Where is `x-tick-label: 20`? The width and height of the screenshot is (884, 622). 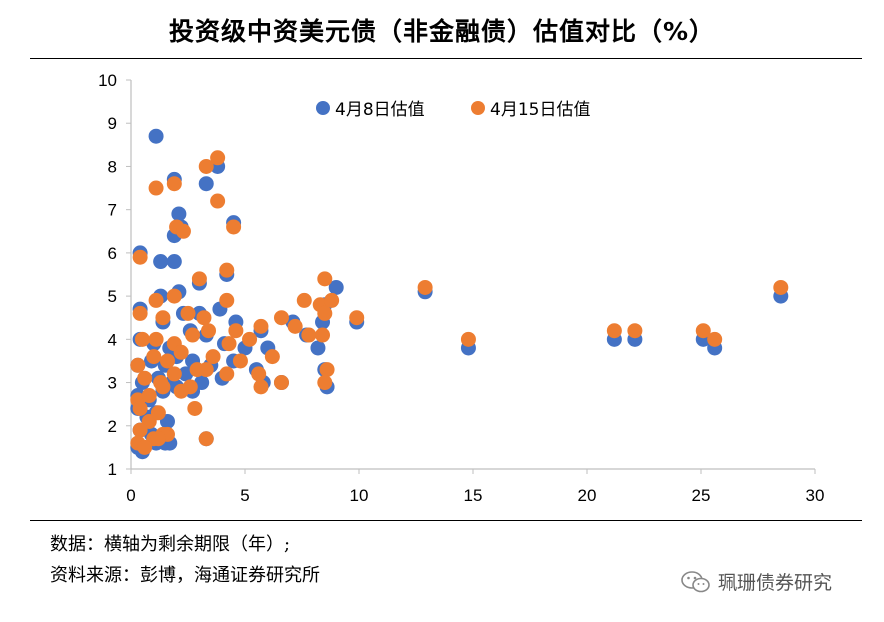 x-tick-label: 20 is located at coordinates (587, 495).